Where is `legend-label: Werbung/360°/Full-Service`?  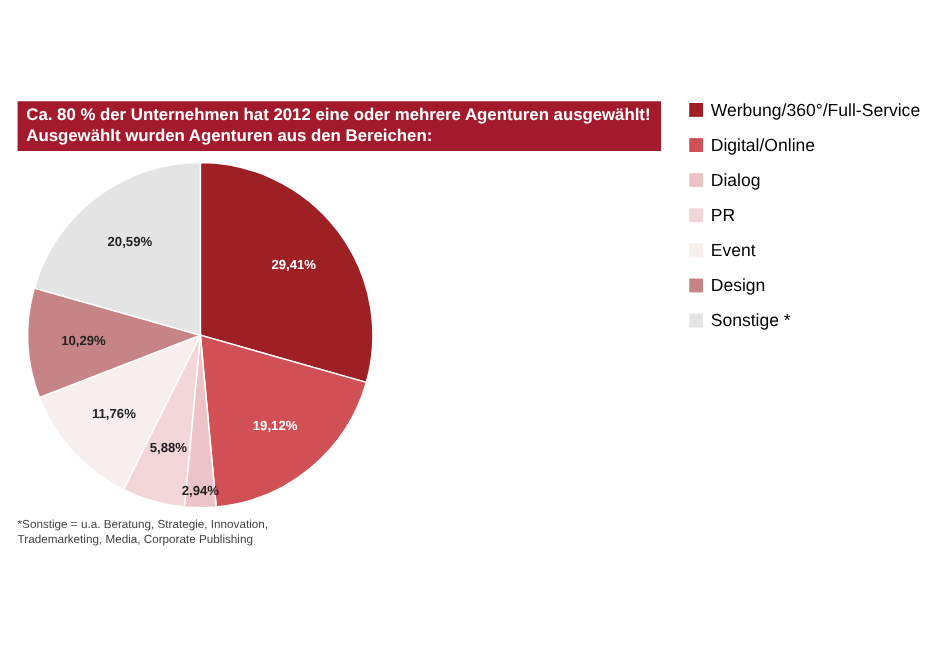
legend-label: Werbung/360°/Full-Service is located at coordinates (815, 109).